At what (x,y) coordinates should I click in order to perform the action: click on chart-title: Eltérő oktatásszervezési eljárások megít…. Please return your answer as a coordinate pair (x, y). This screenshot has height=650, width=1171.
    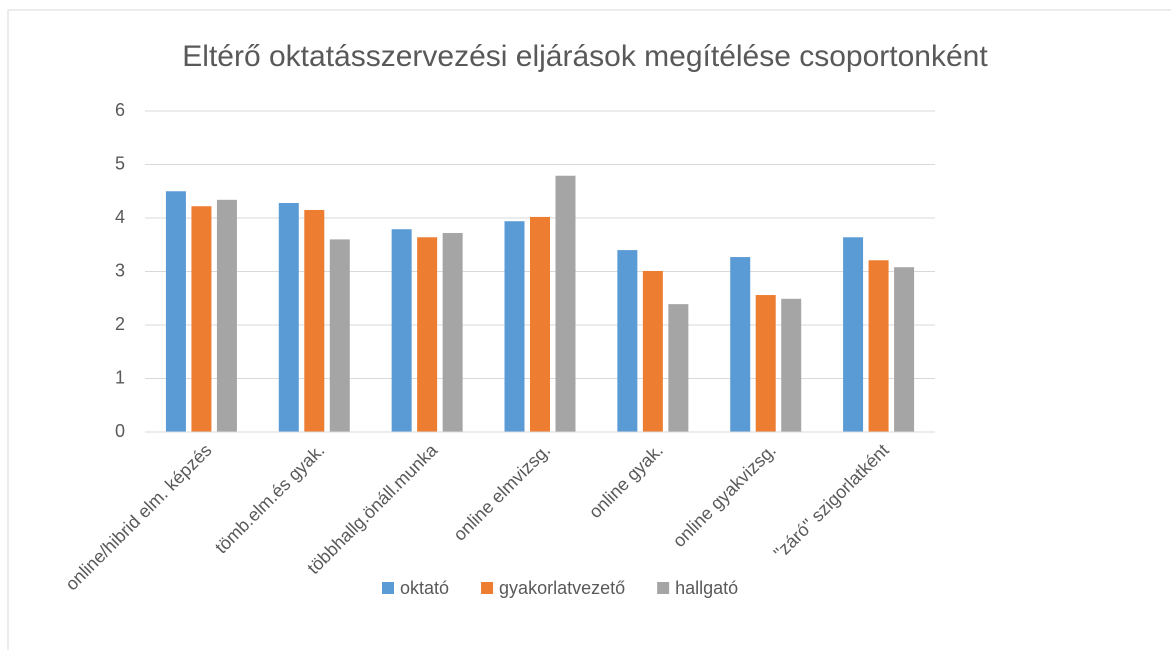
    Looking at the image, I should click on (585, 56).